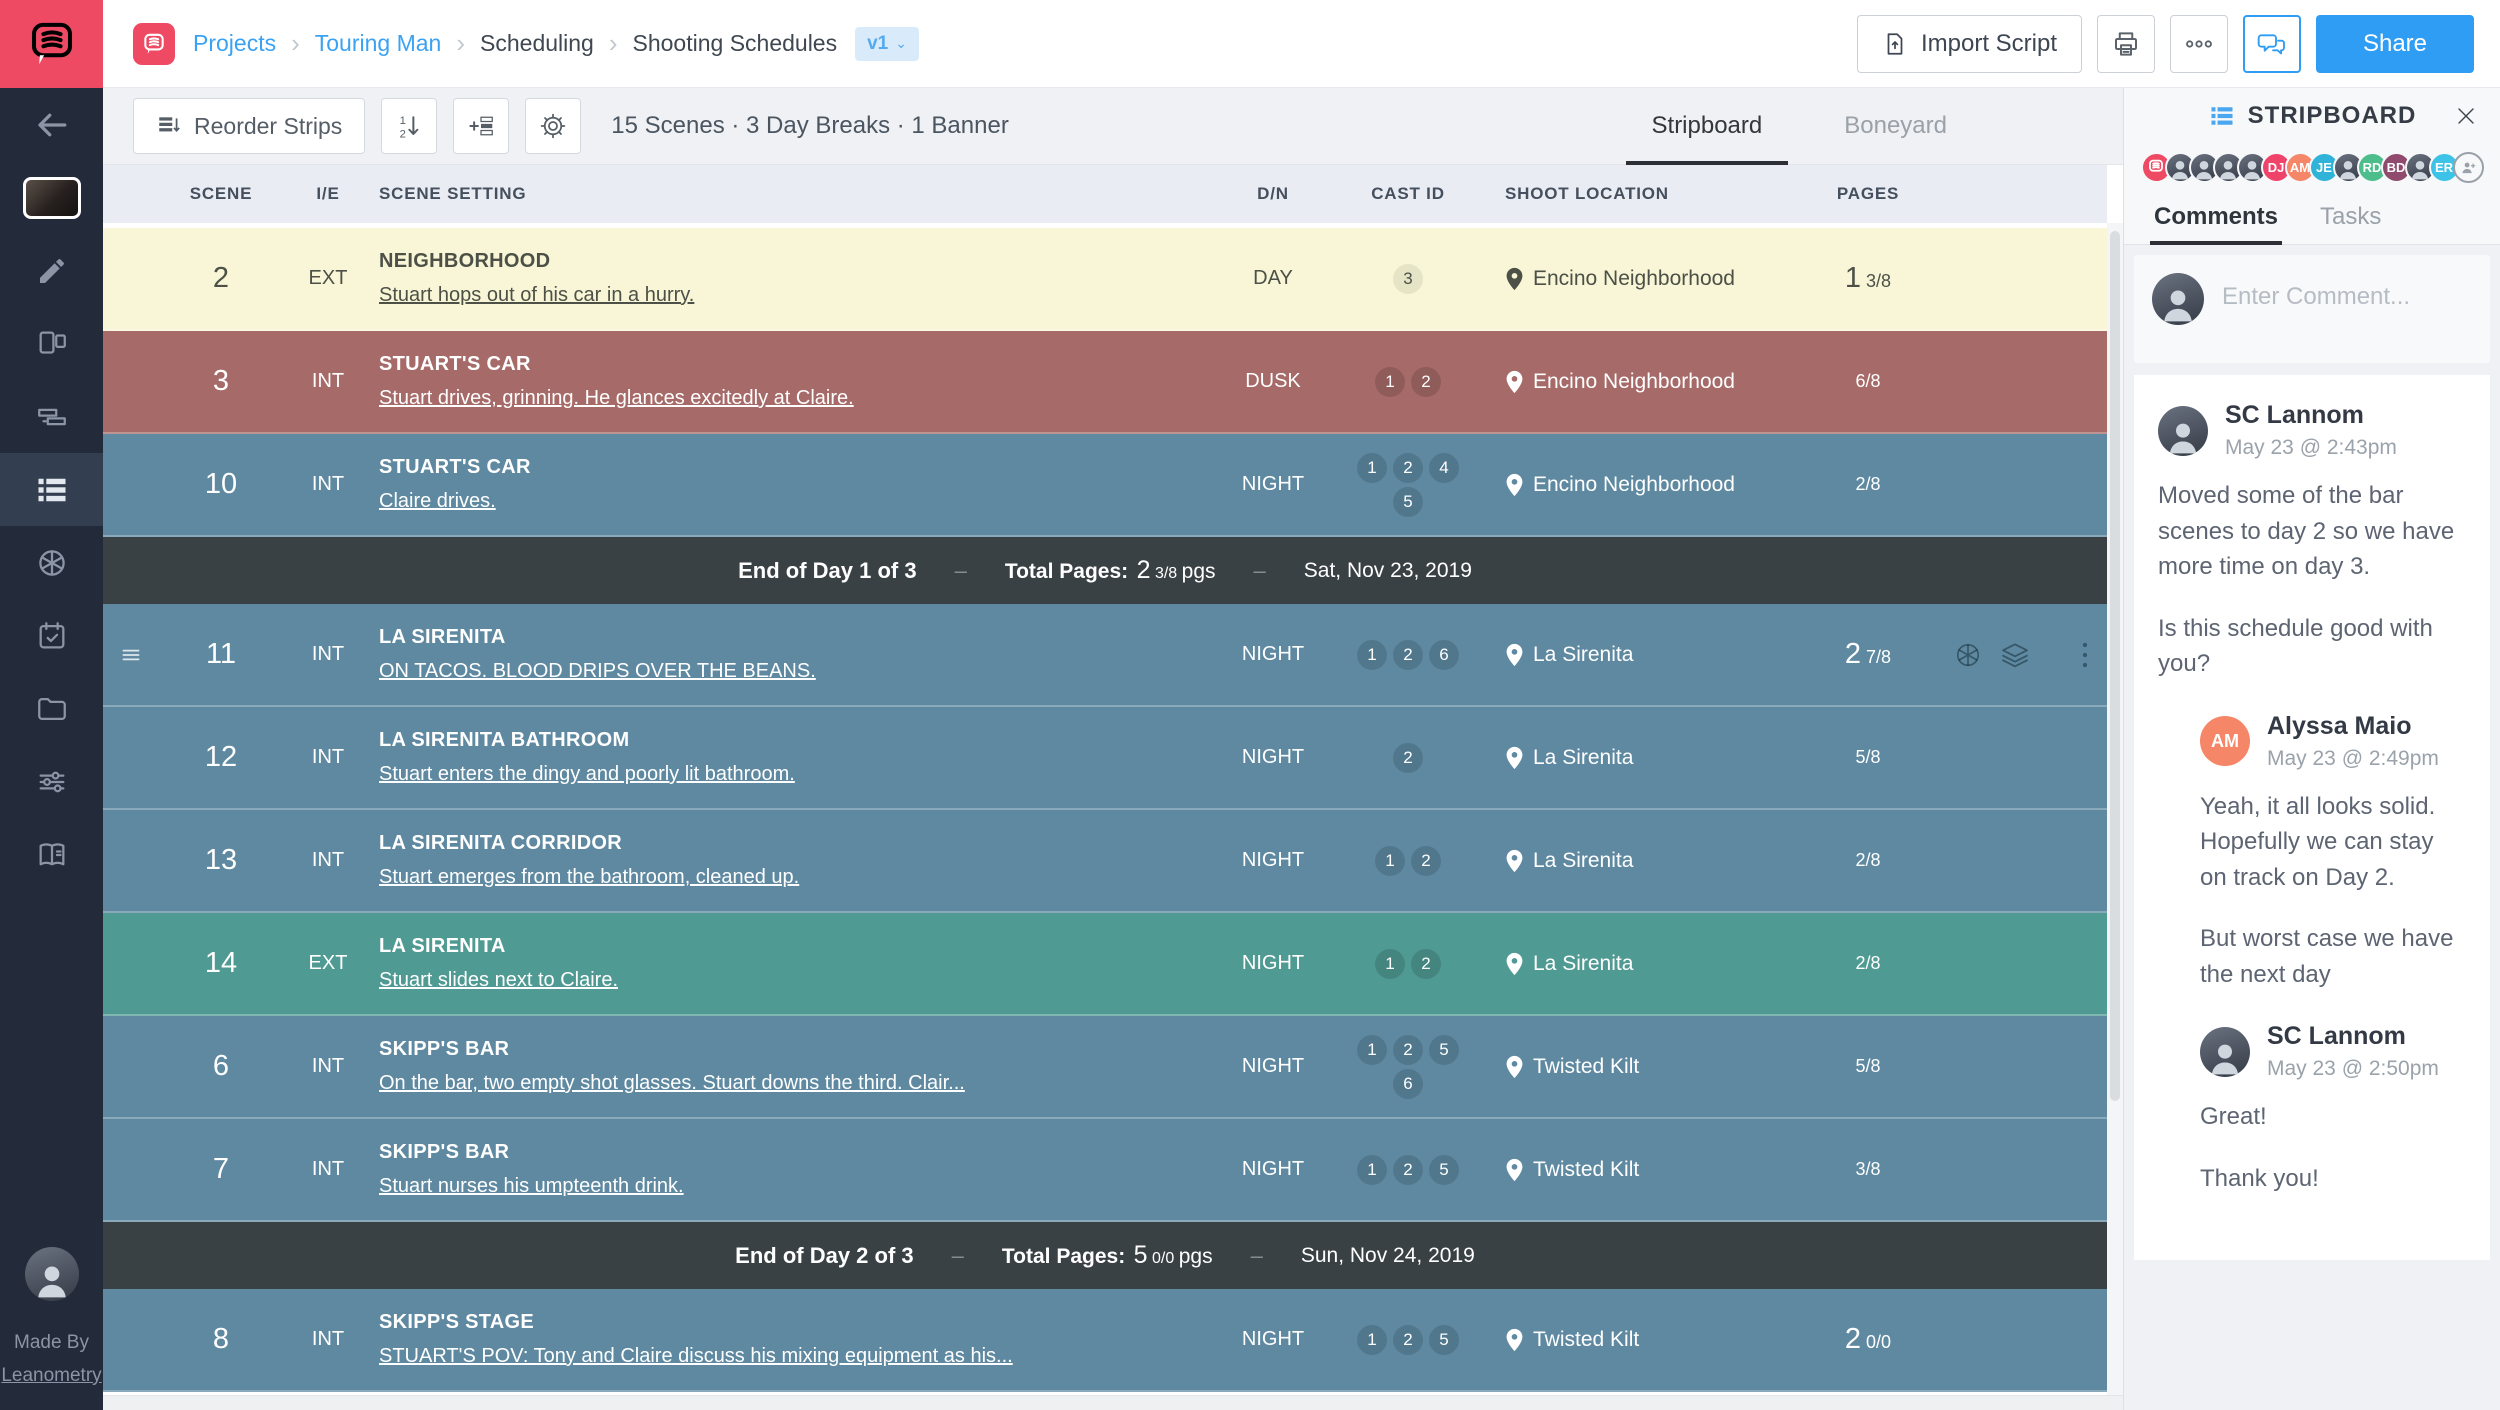  I want to click on svg-text: 2, so click(403, 134).